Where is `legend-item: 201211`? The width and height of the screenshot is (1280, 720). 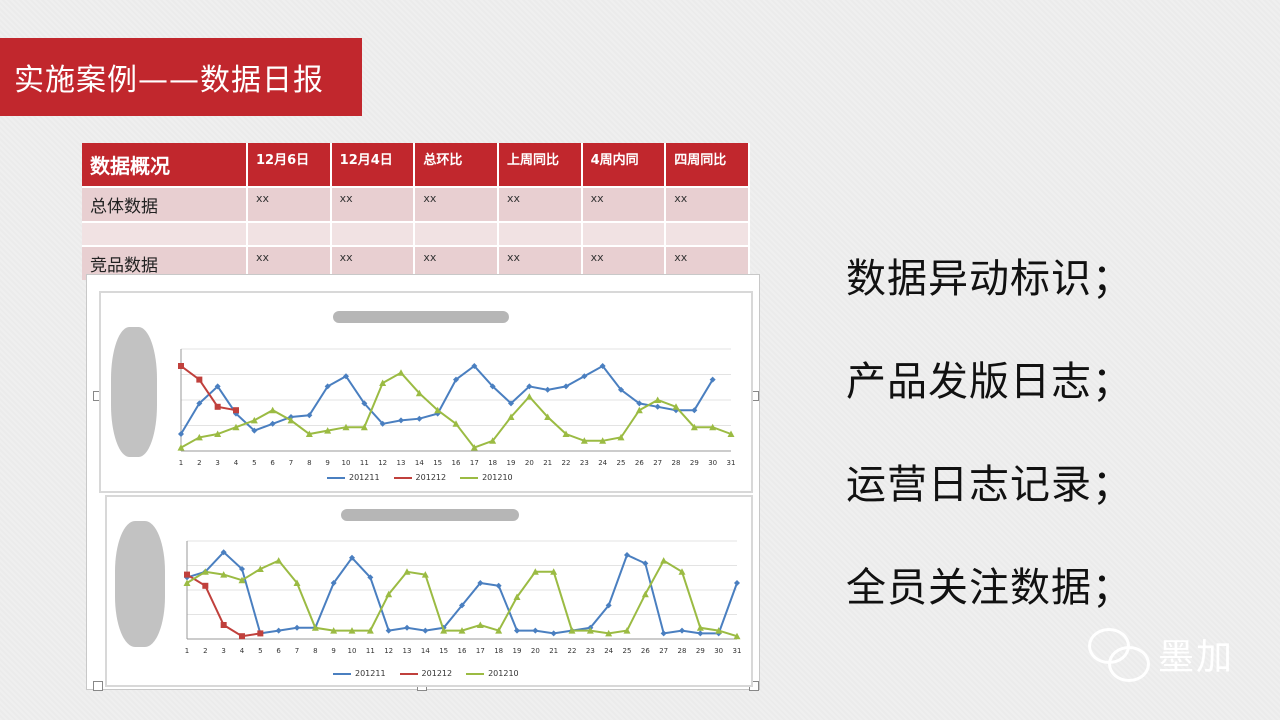 legend-item: 201211 is located at coordinates (359, 673).